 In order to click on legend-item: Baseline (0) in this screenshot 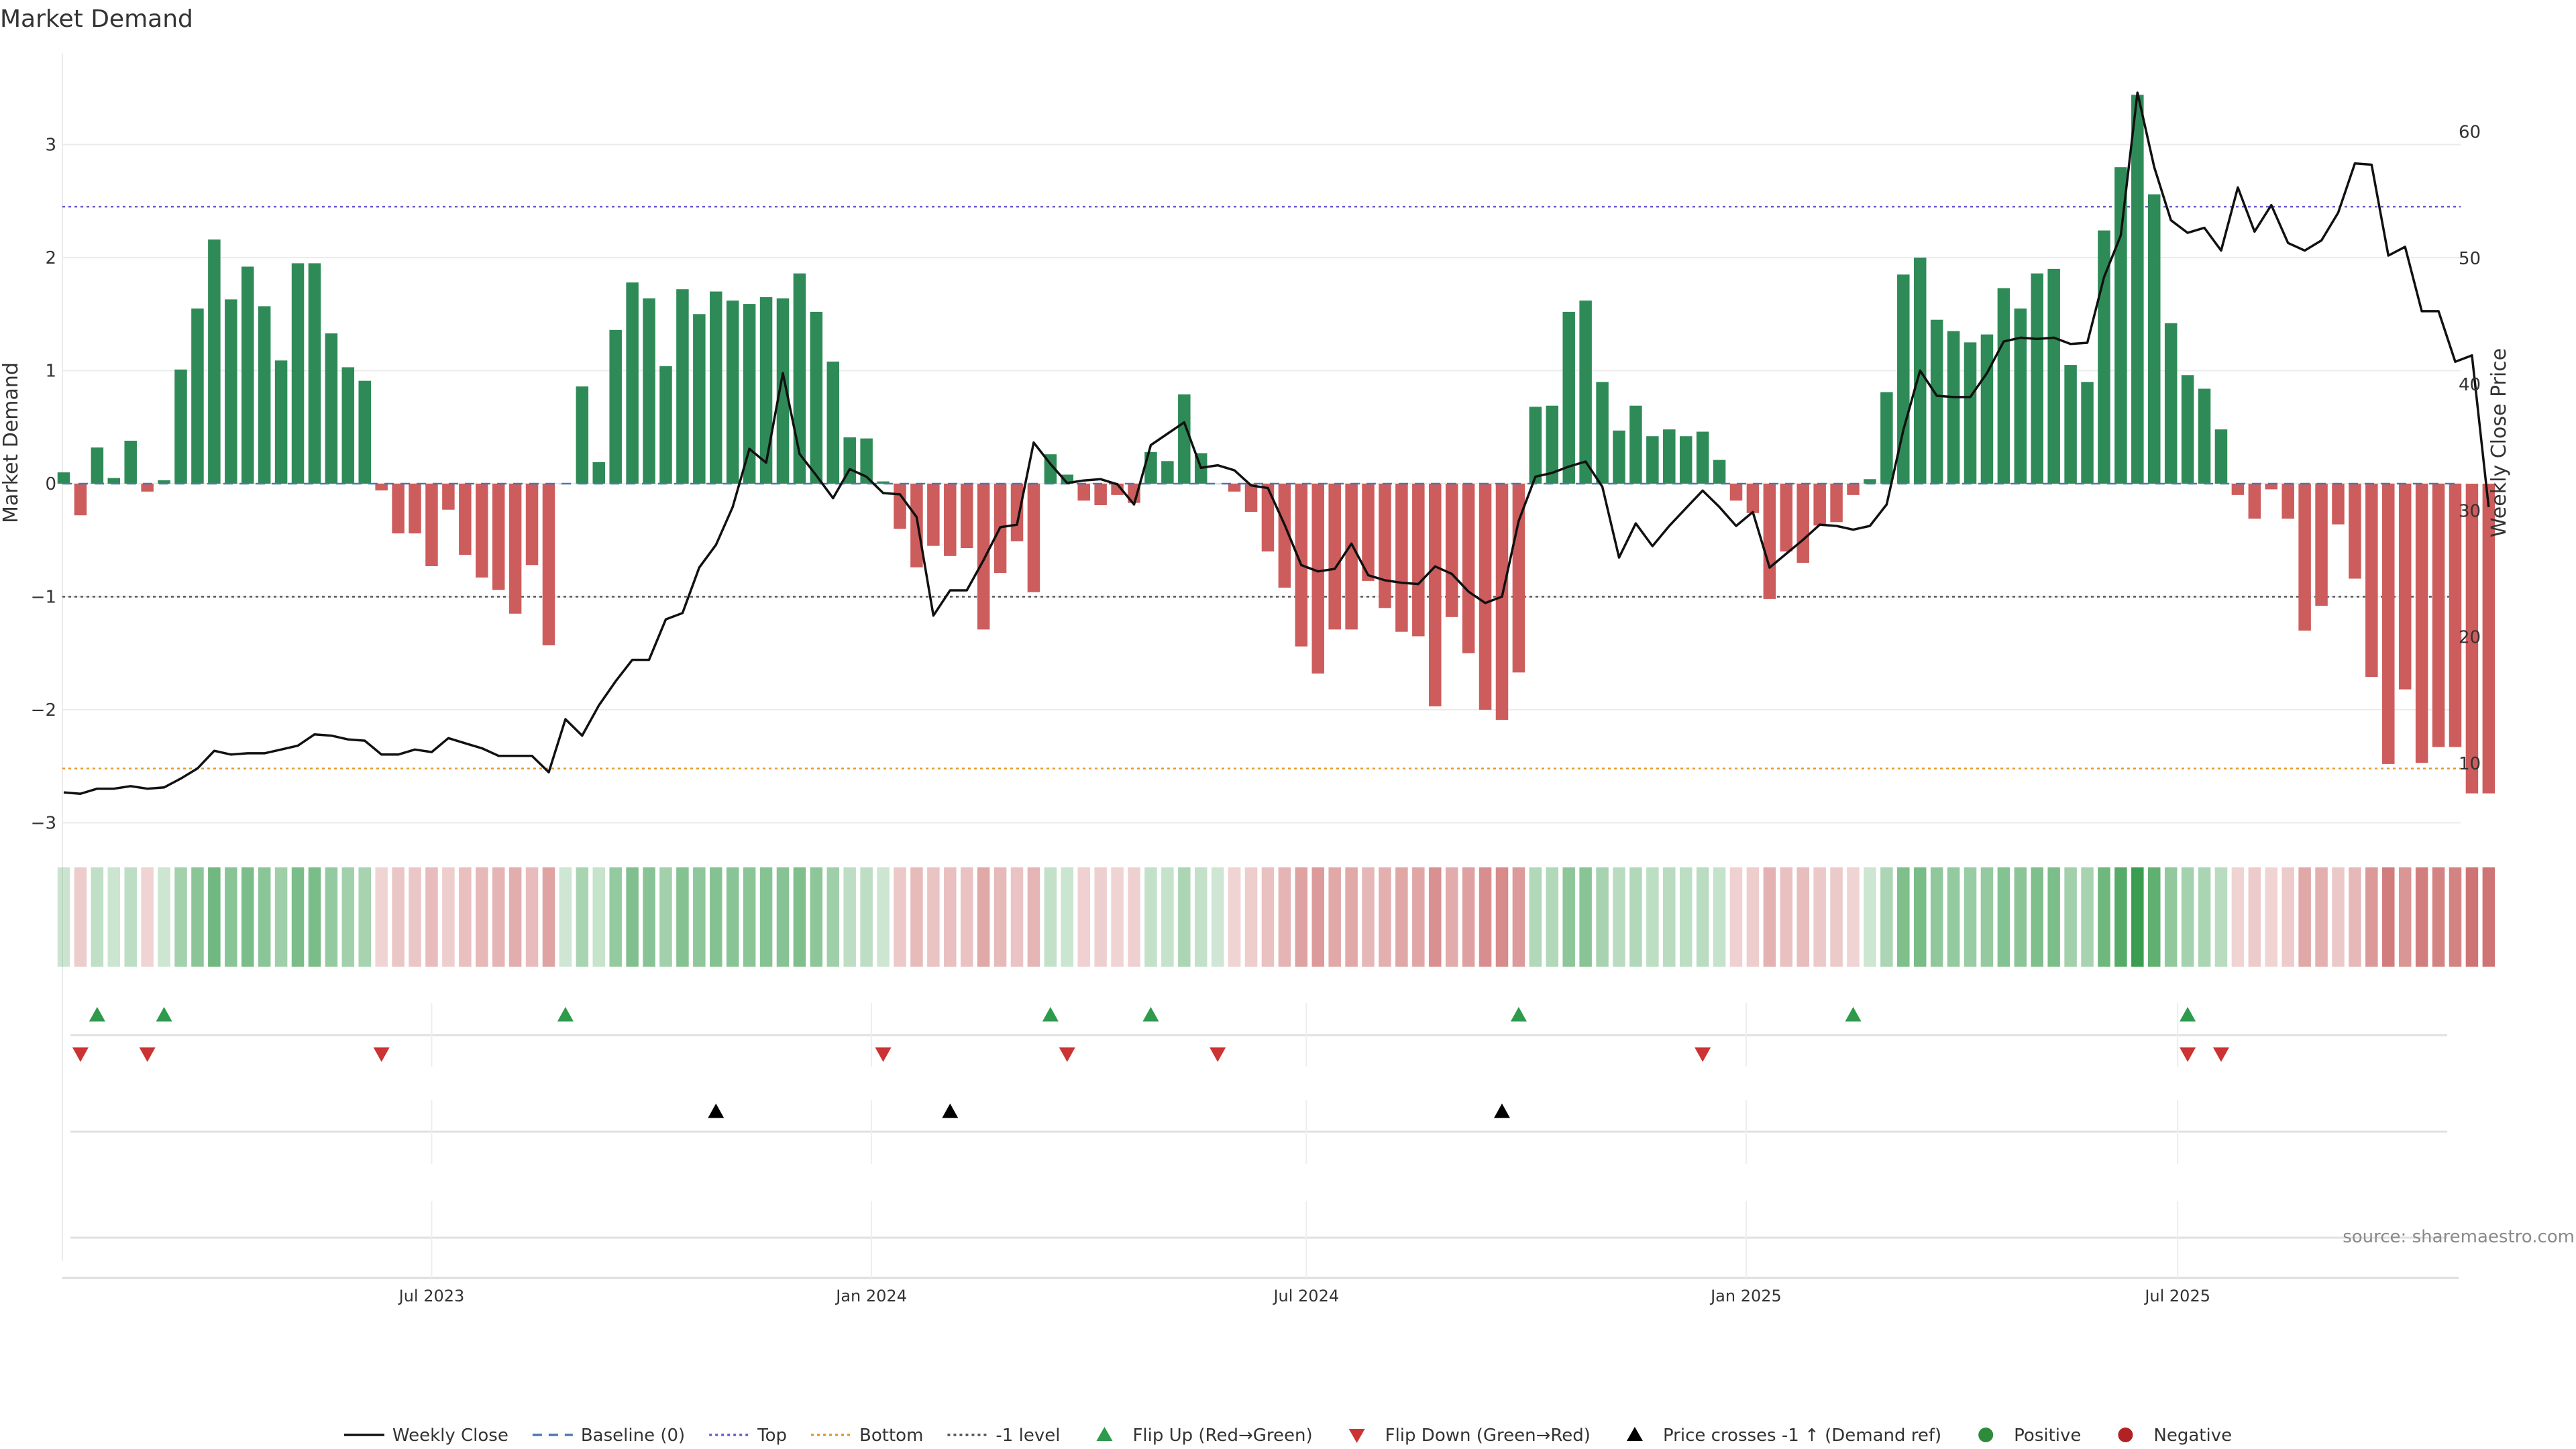, I will do `click(608, 1436)`.